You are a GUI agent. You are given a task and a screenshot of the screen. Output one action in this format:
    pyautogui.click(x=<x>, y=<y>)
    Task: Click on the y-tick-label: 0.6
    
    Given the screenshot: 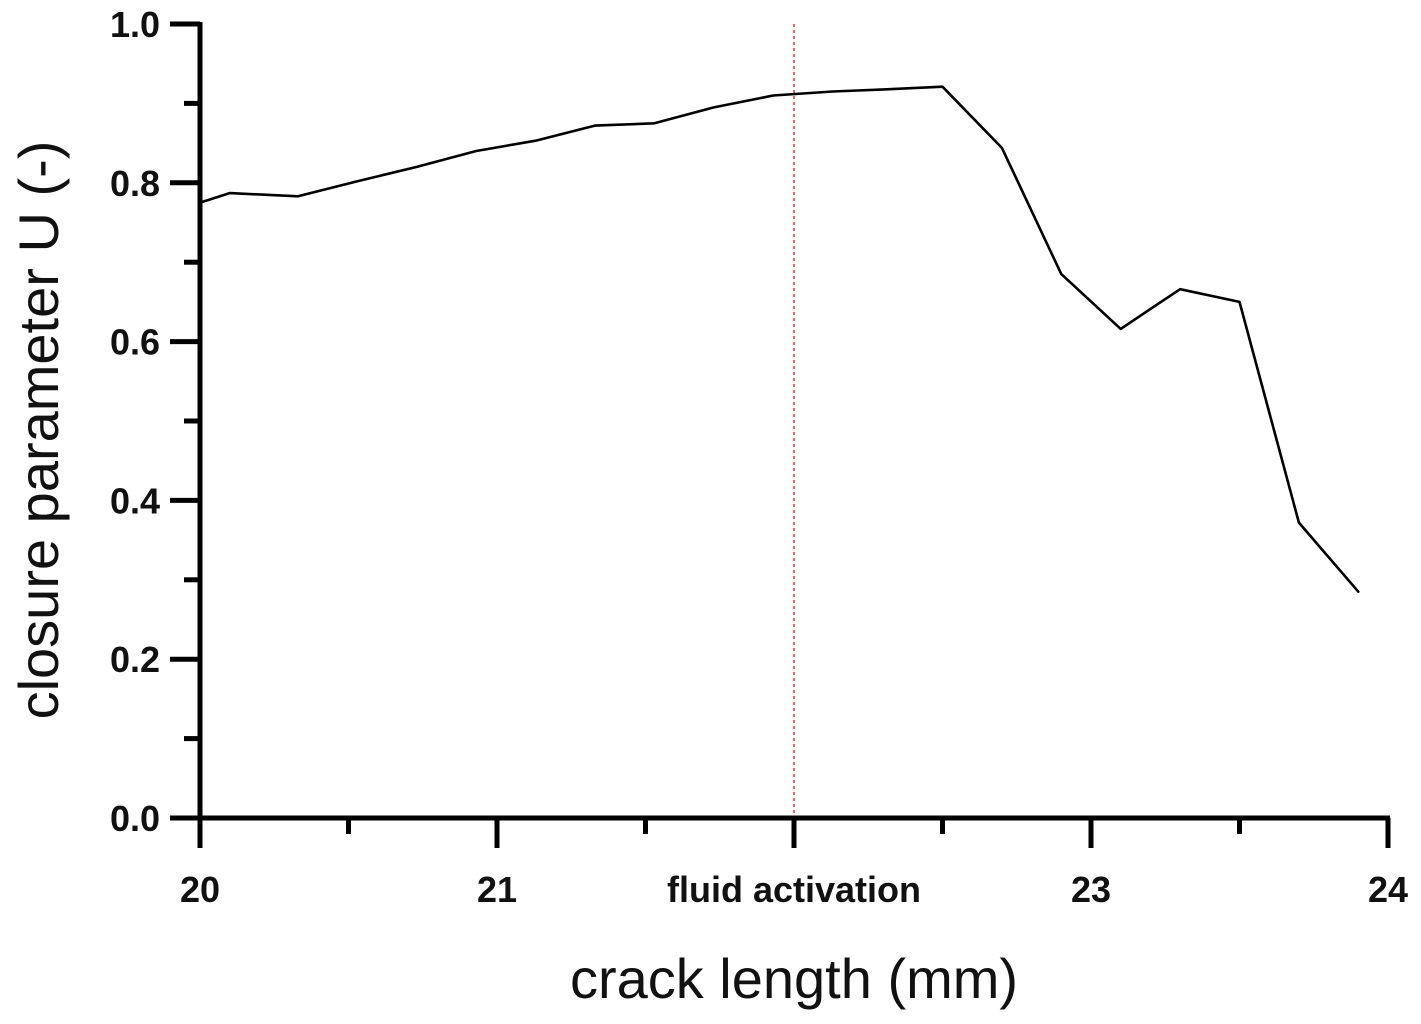 What is the action you would take?
    pyautogui.click(x=135, y=342)
    